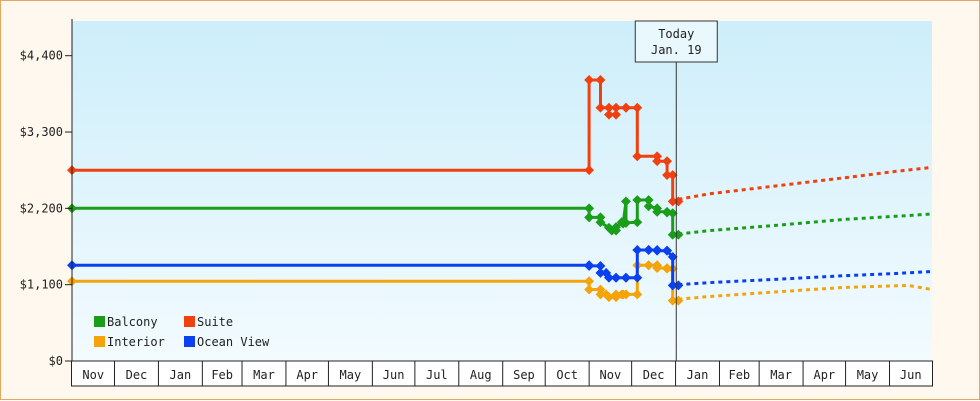  What do you see at coordinates (215, 322) in the screenshot?
I see `legend-label-suite: Suite` at bounding box center [215, 322].